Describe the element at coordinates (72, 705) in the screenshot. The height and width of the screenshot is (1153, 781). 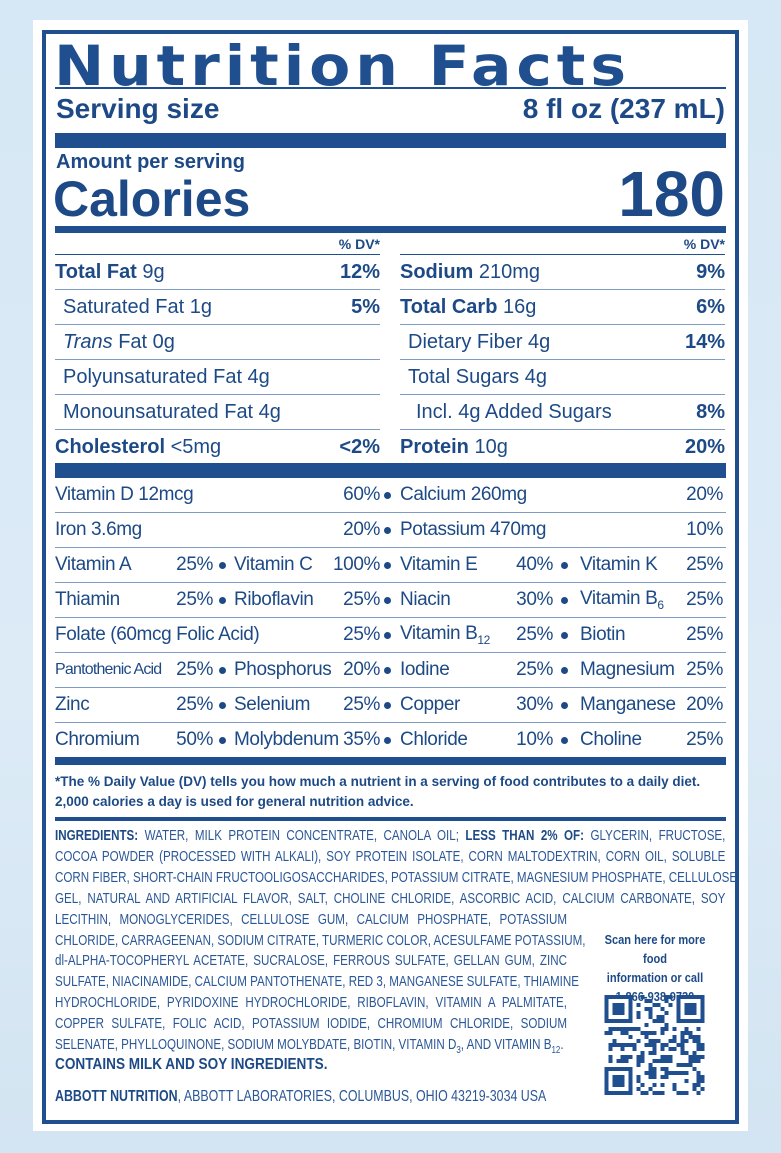
I see `vitamin-name: Zinc` at that location.